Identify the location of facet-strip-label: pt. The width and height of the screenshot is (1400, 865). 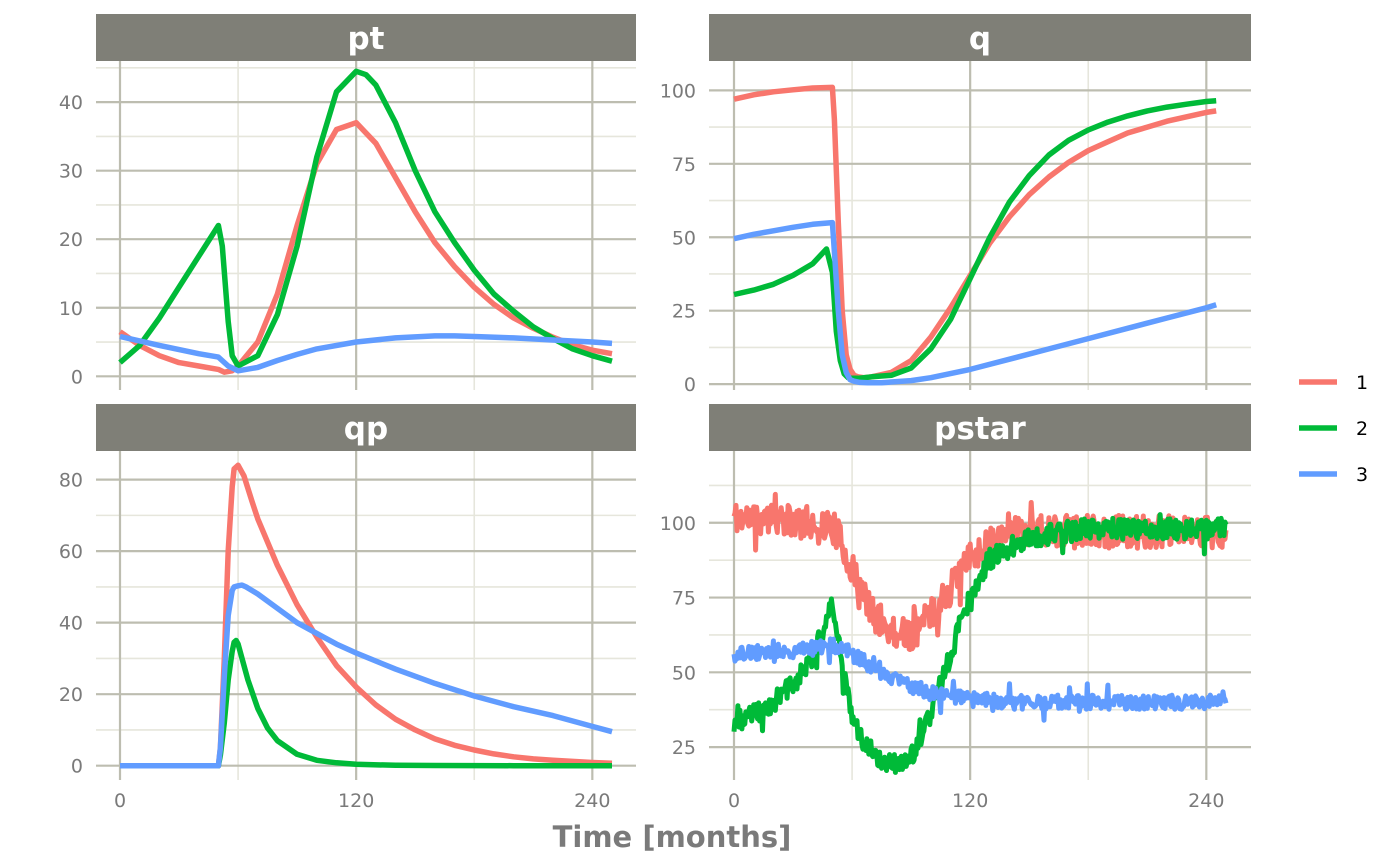
(365, 39).